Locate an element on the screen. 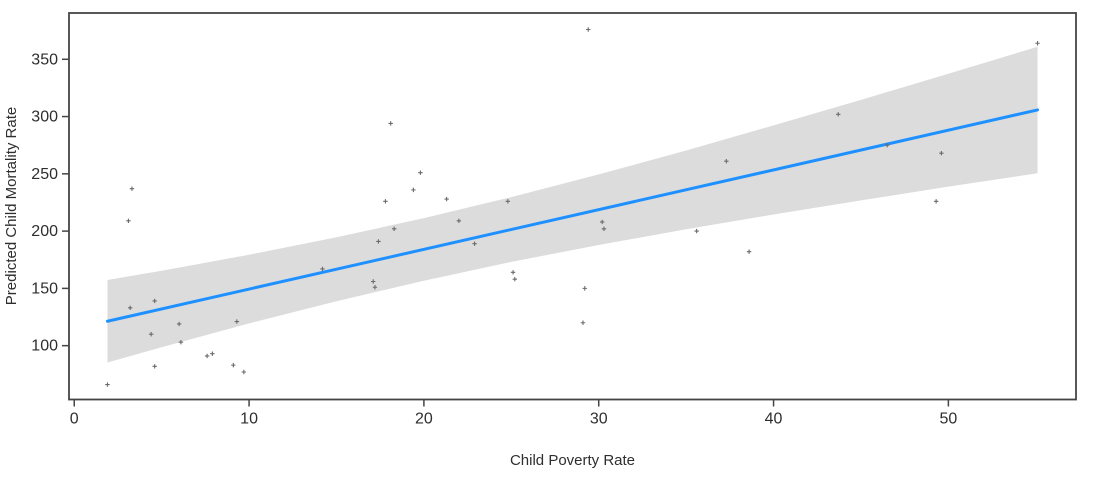 This screenshot has height=479, width=1095. x-tick-label: 20 is located at coordinates (424, 419).